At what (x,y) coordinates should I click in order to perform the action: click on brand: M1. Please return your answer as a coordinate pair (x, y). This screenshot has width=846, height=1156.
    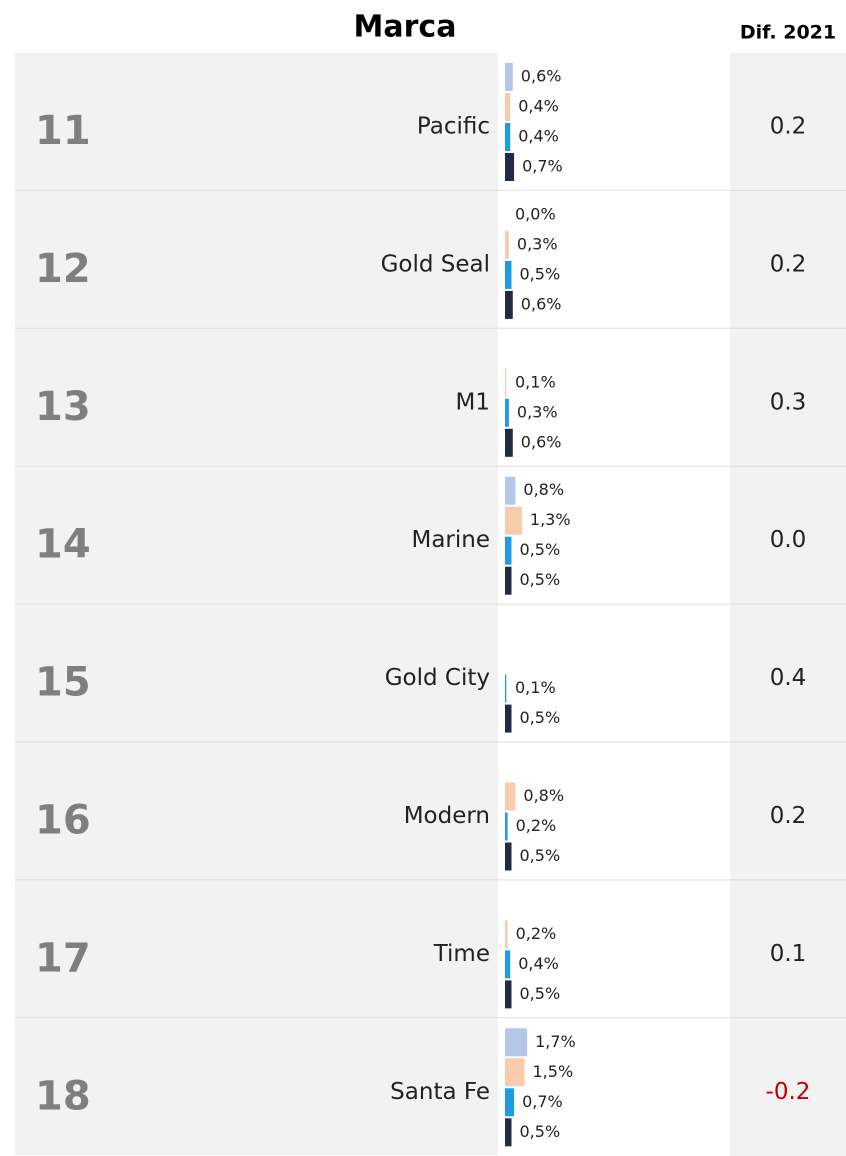
    Looking at the image, I should click on (473, 402).